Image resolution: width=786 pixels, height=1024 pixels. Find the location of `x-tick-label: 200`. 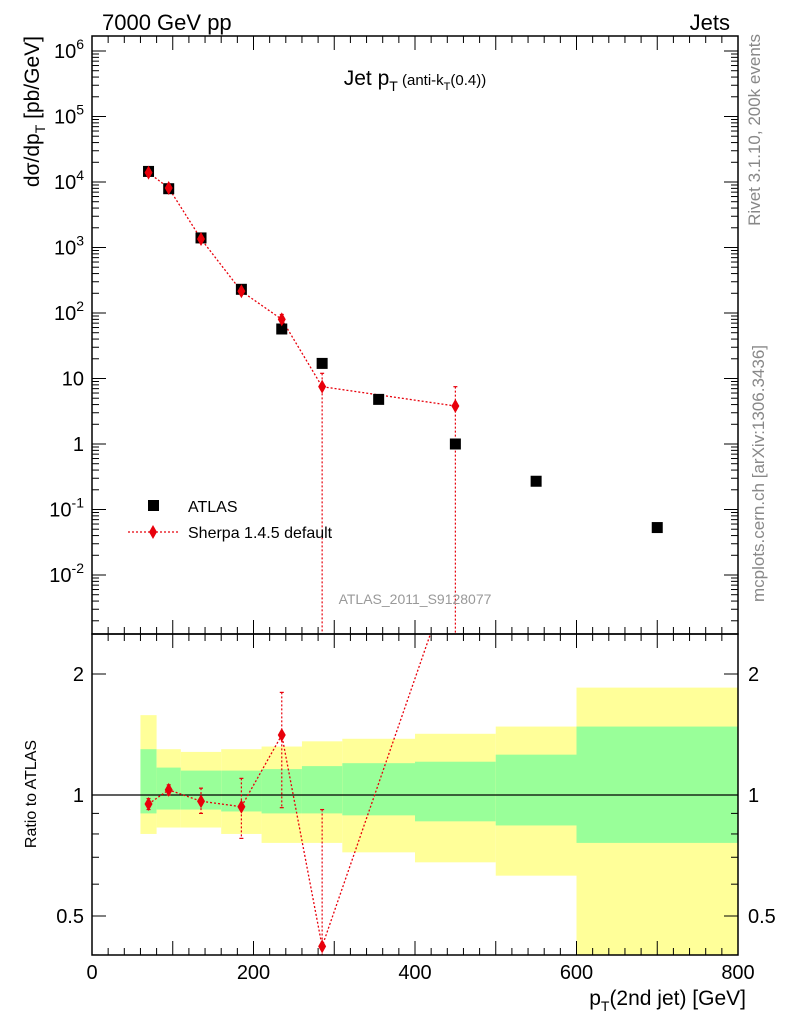

x-tick-label: 200 is located at coordinates (253, 973).